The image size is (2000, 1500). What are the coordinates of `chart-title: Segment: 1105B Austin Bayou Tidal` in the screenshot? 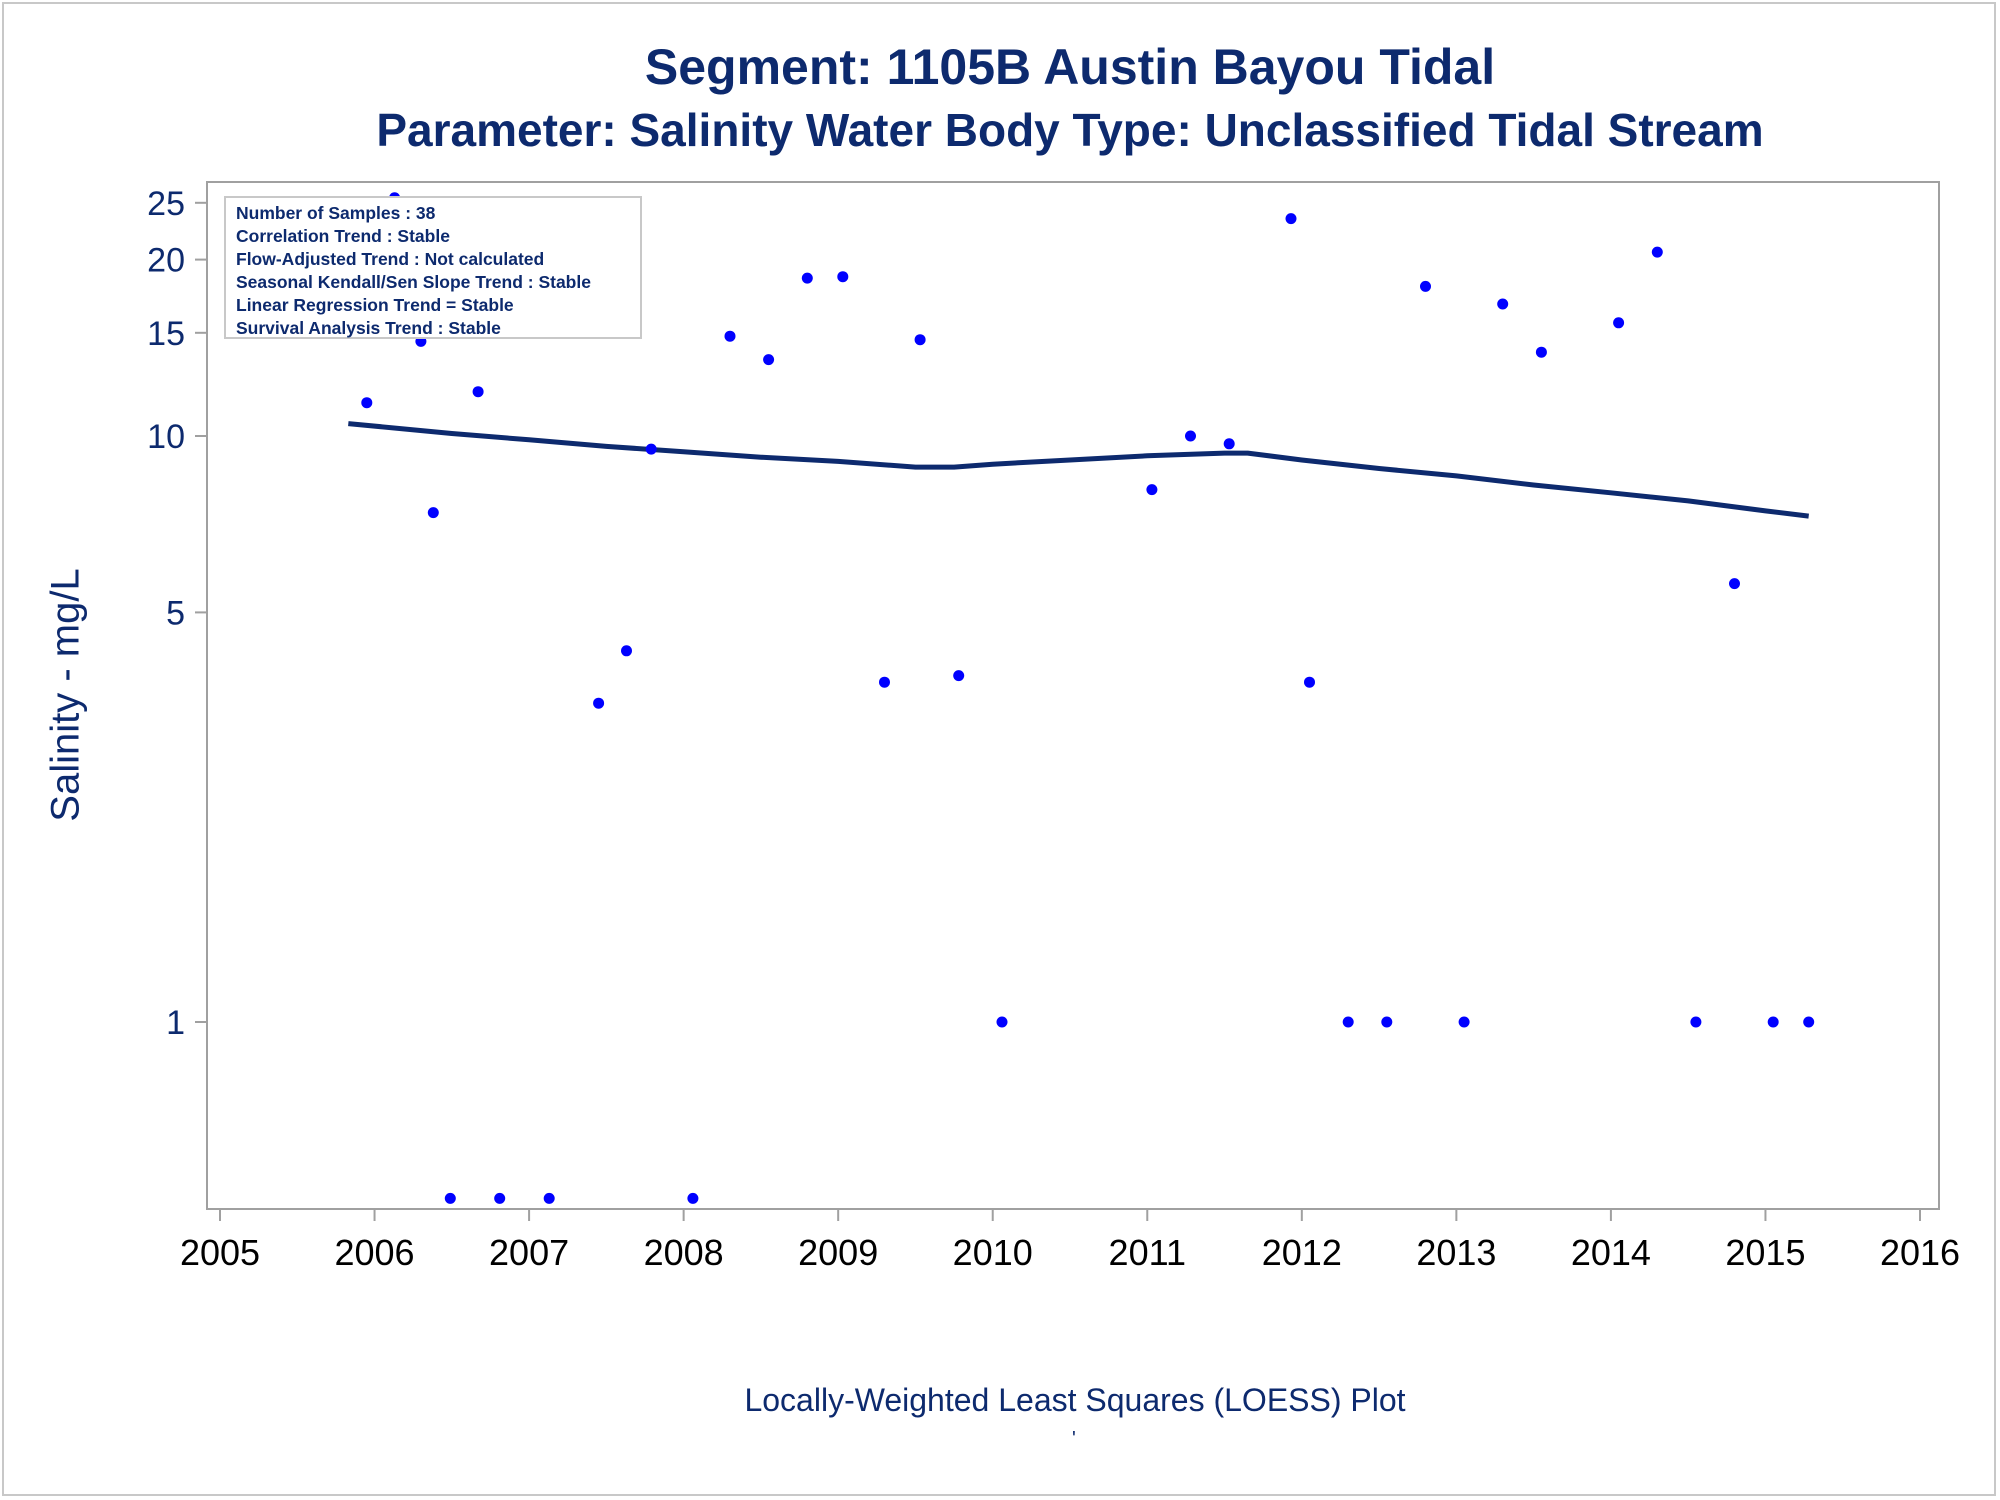 It's located at (1070, 67).